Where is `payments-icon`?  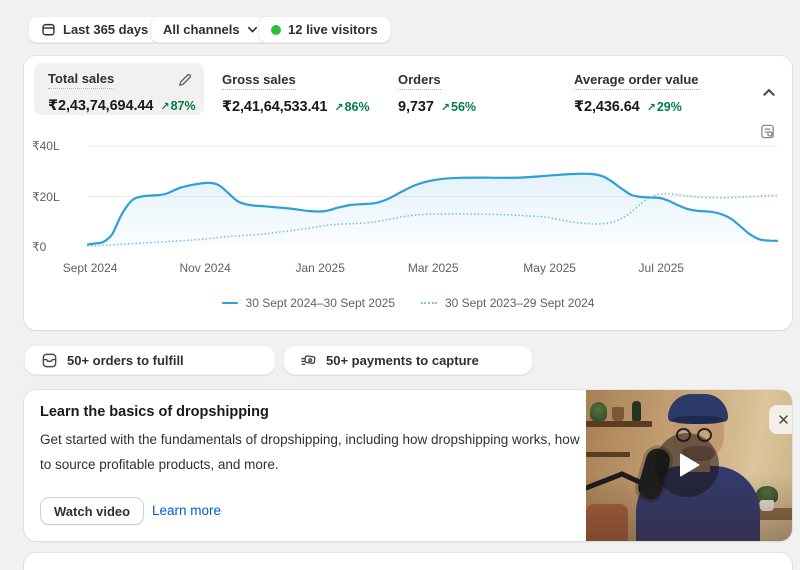 payments-icon is located at coordinates (308, 359).